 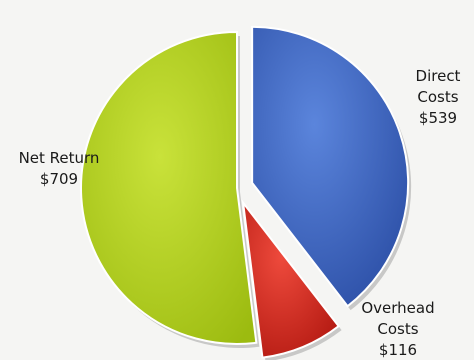 What do you see at coordinates (398, 308) in the screenshot?
I see `slice-label-line: Overhead` at bounding box center [398, 308].